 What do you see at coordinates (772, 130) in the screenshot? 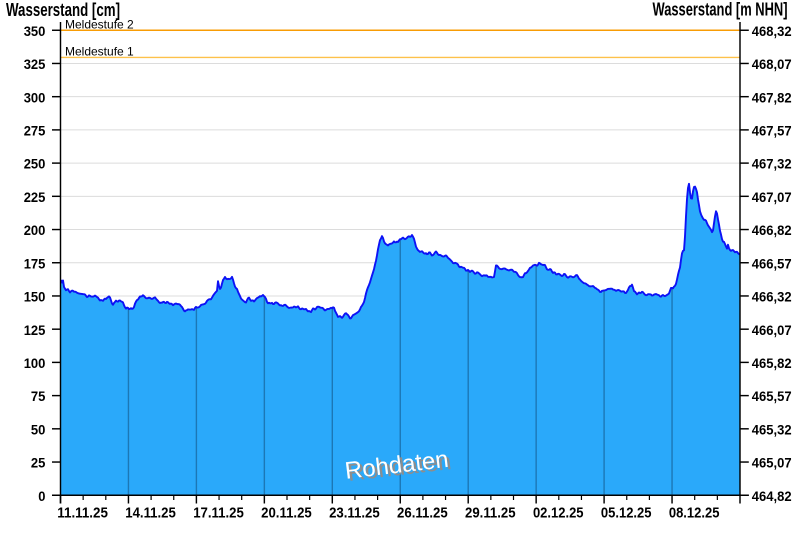
I see `svg-text: 467,57` at bounding box center [772, 130].